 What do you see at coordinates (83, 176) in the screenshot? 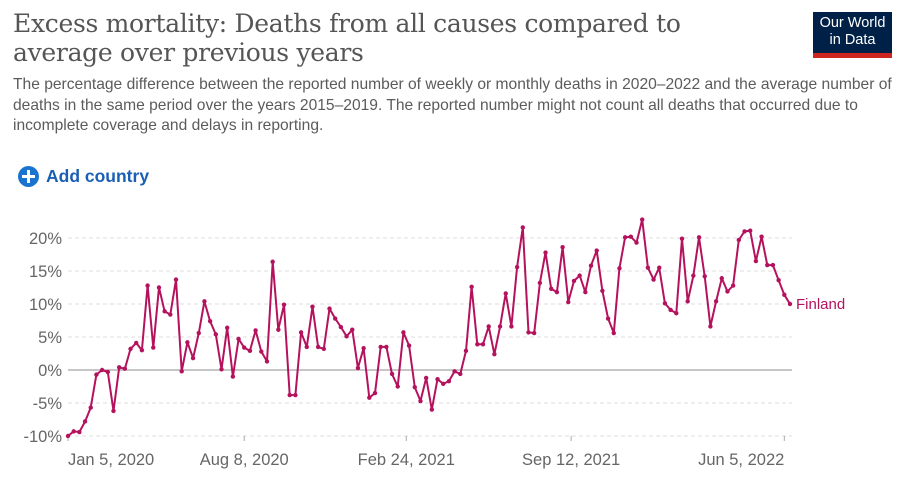
I see `add-country-button: Add country` at bounding box center [83, 176].